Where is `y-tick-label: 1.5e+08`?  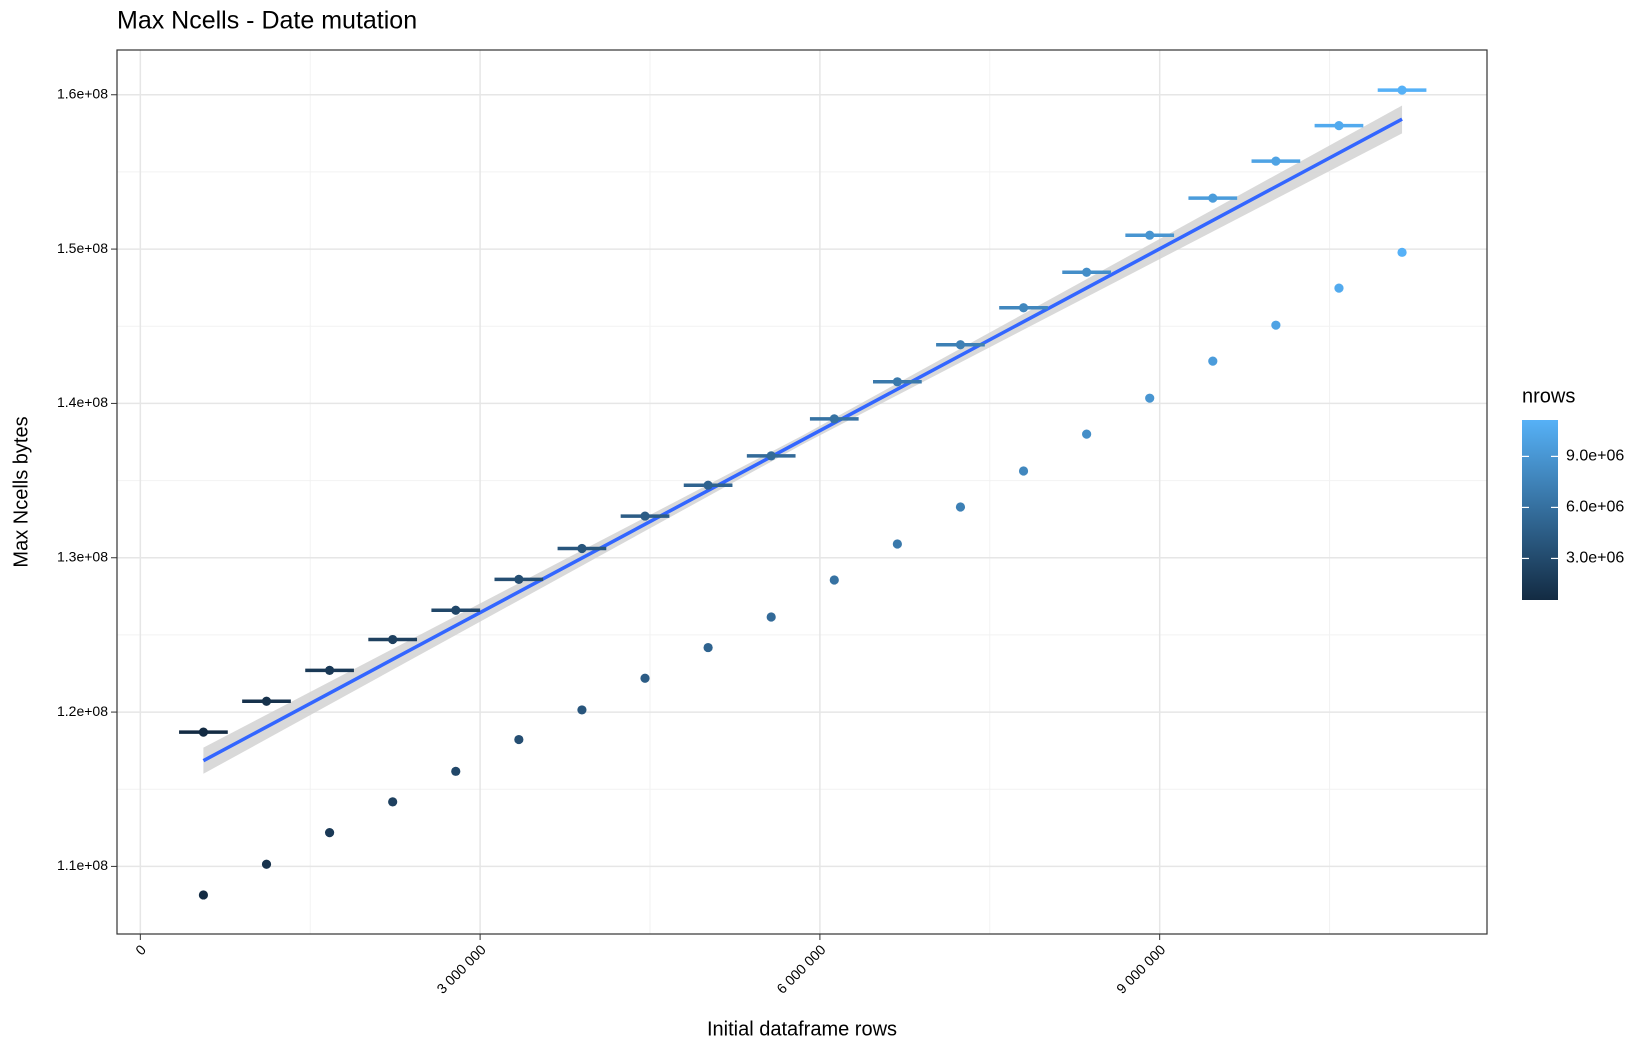 y-tick-label: 1.5e+08 is located at coordinates (82, 248).